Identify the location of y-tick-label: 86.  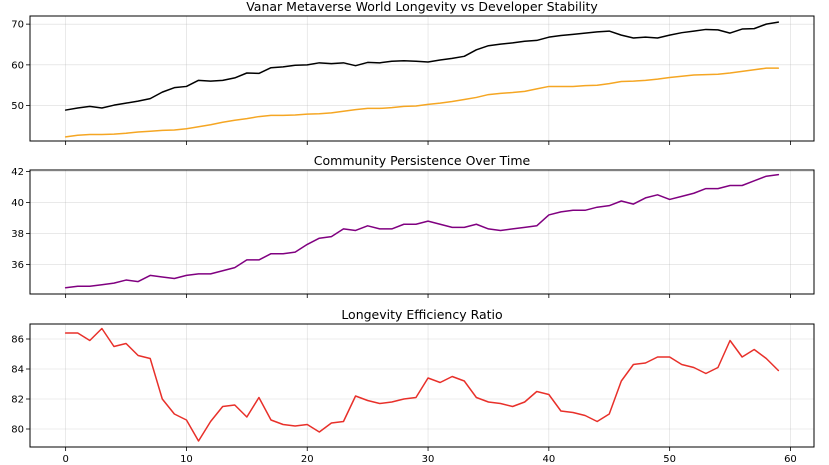
(17, 340).